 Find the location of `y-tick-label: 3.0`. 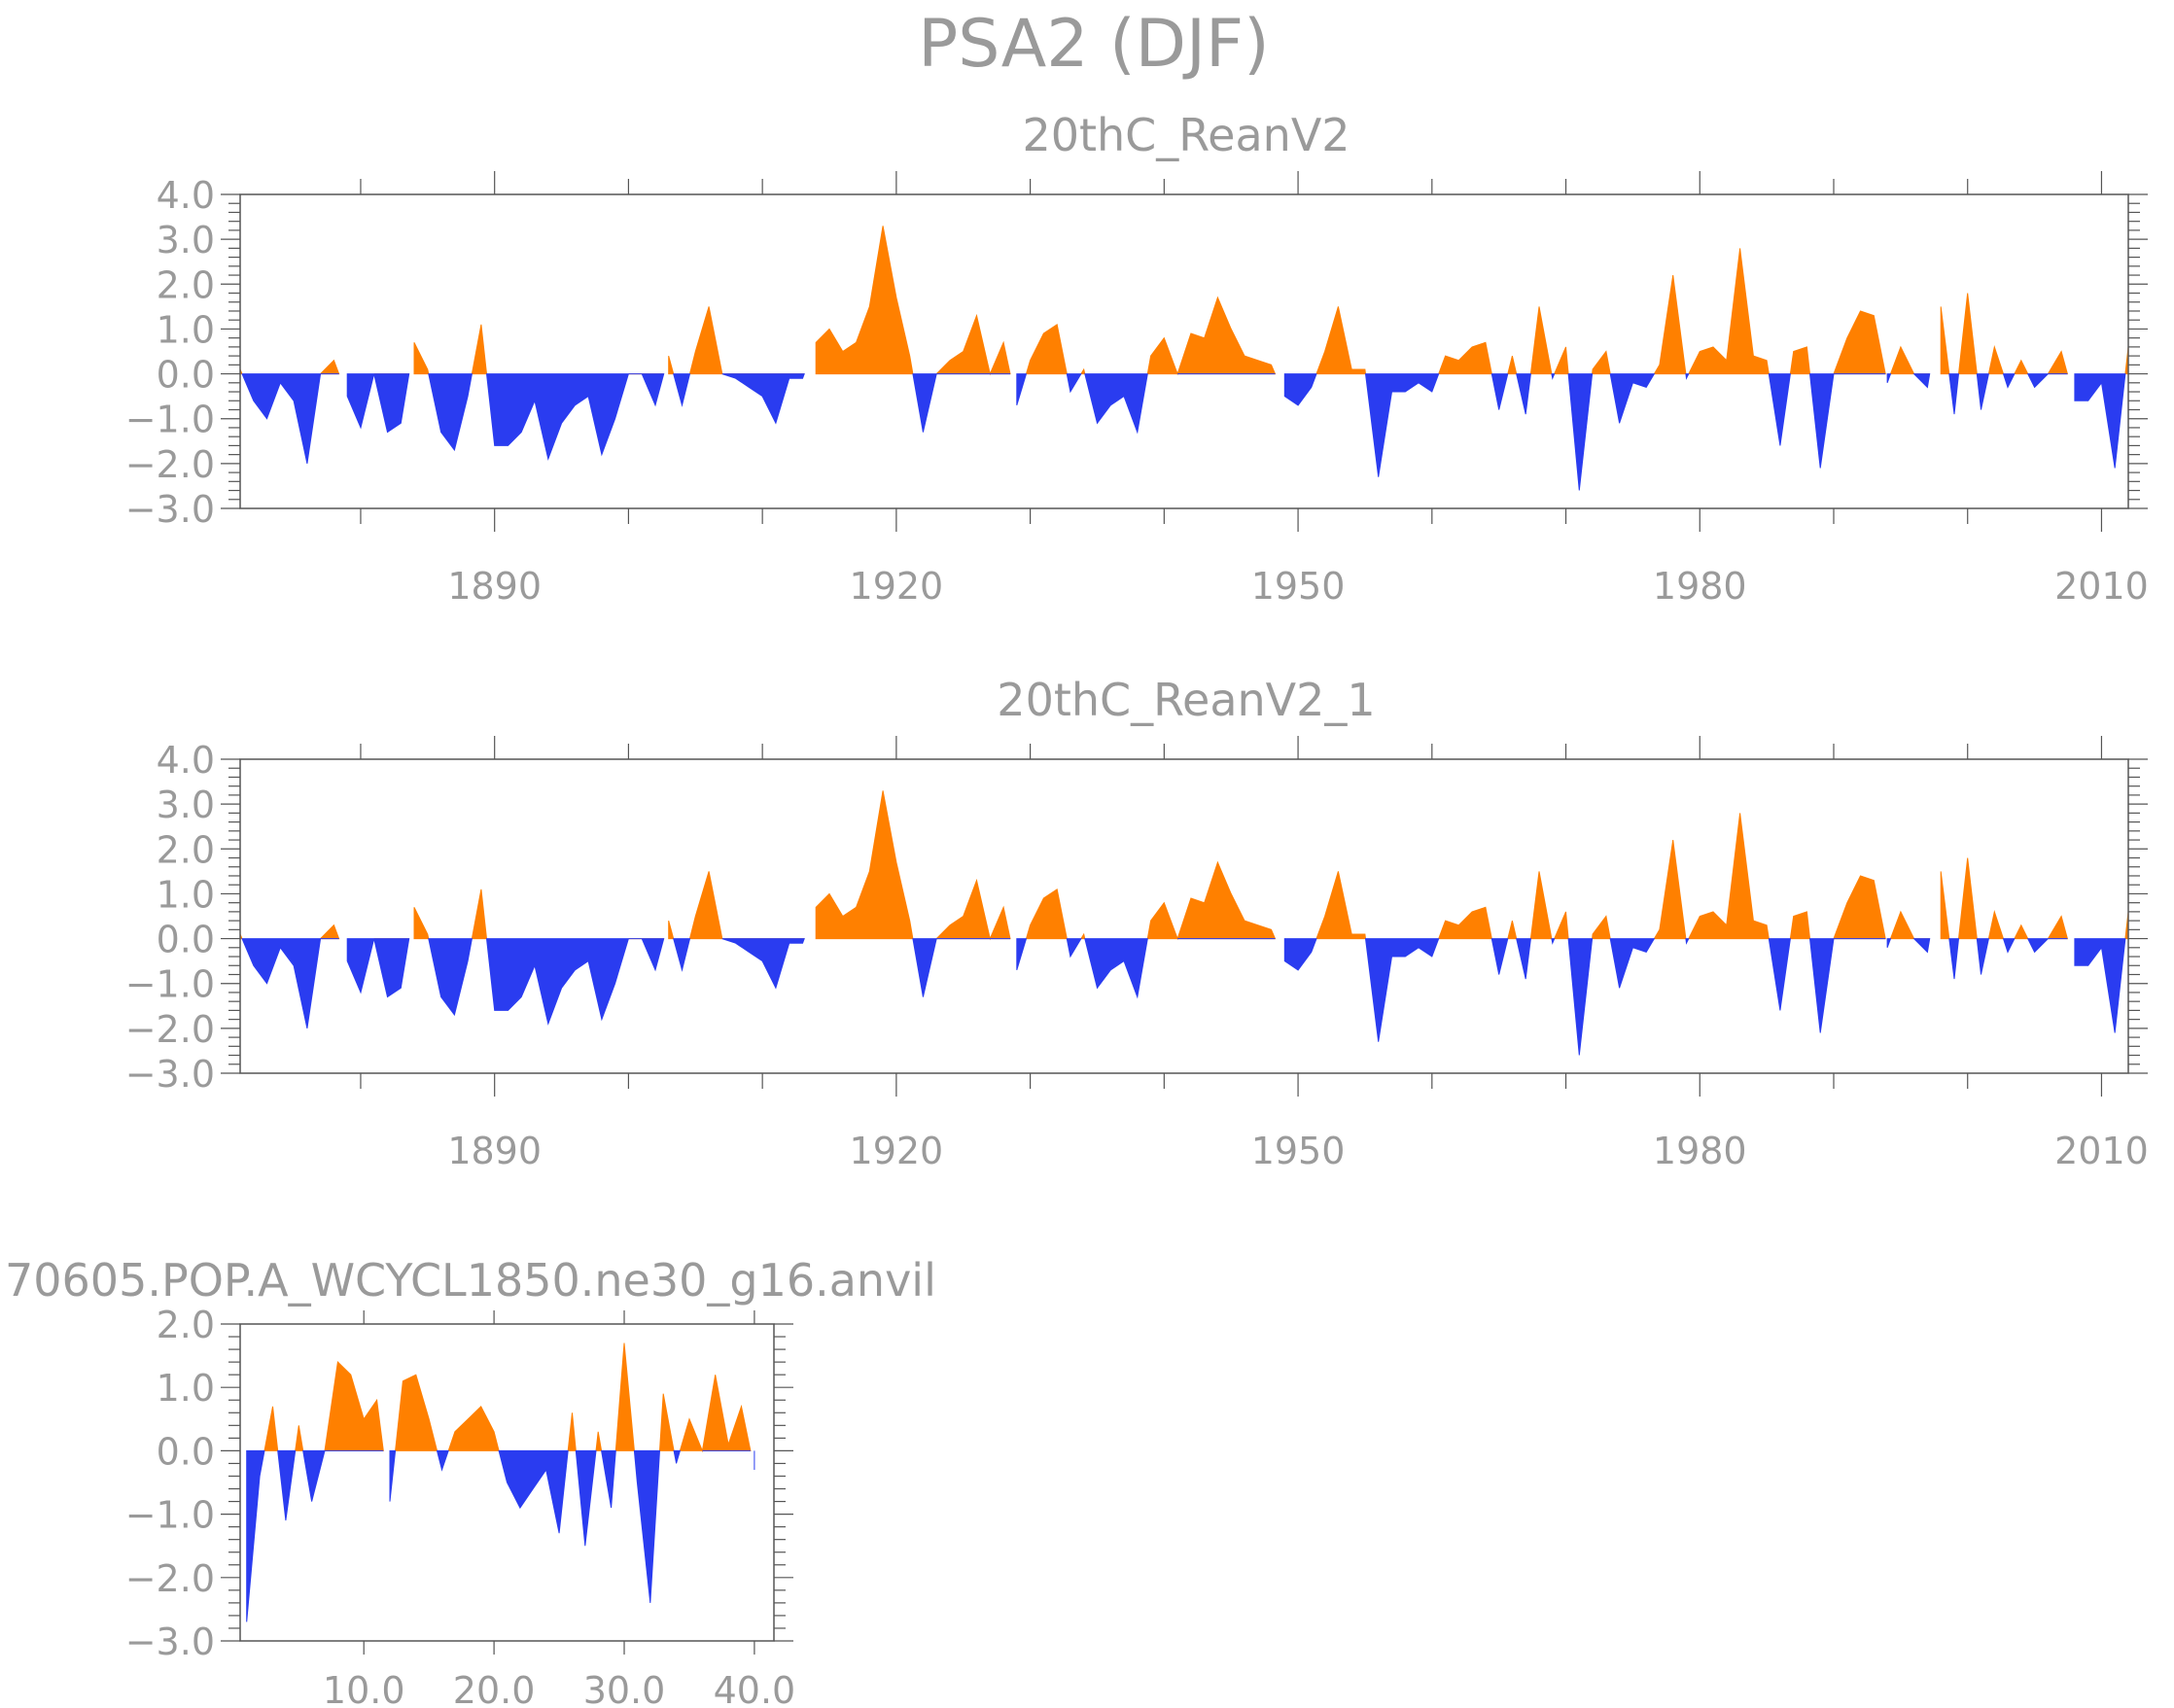

y-tick-label: 3.0 is located at coordinates (186, 805).